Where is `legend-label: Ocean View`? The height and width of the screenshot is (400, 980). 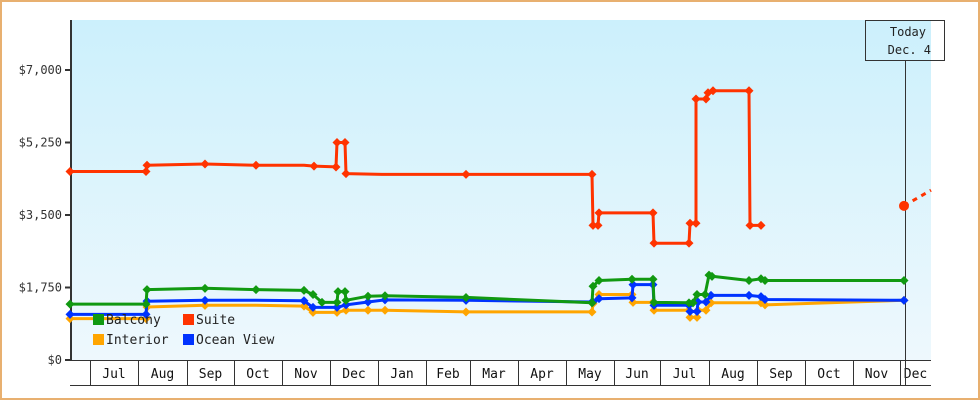 legend-label: Ocean View is located at coordinates (235, 340).